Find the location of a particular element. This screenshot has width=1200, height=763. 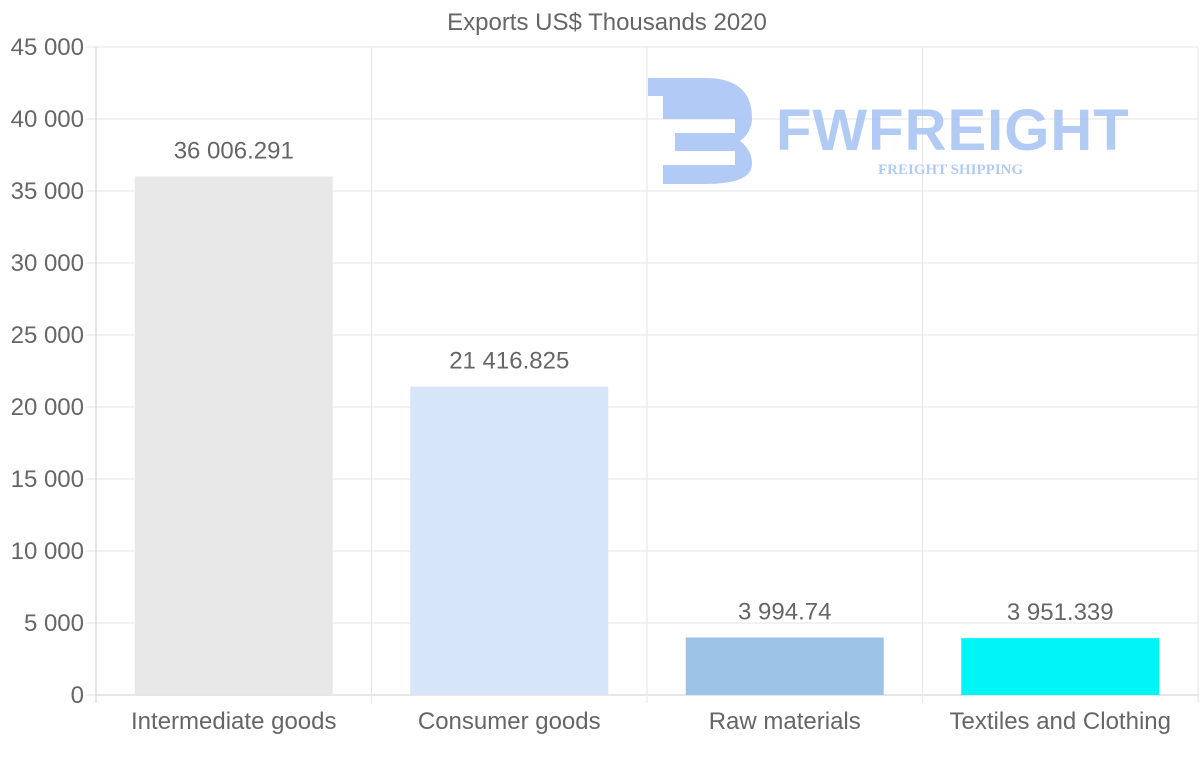

y-tick-label: 5 000 is located at coordinates (54, 623).